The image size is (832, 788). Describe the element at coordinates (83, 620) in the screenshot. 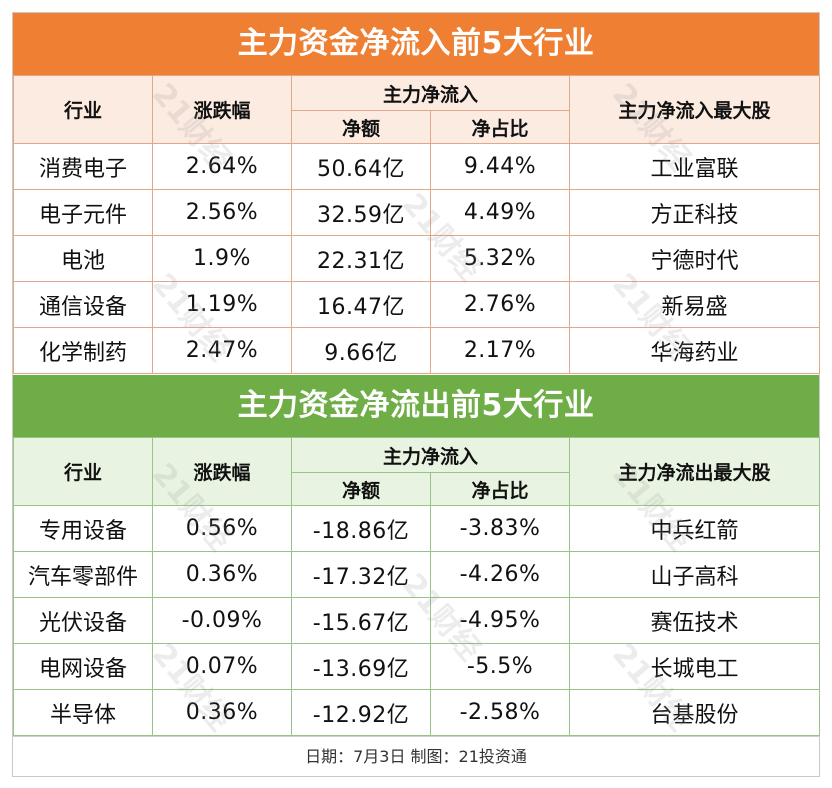

I see `industry-cell: 光伏设备` at that location.